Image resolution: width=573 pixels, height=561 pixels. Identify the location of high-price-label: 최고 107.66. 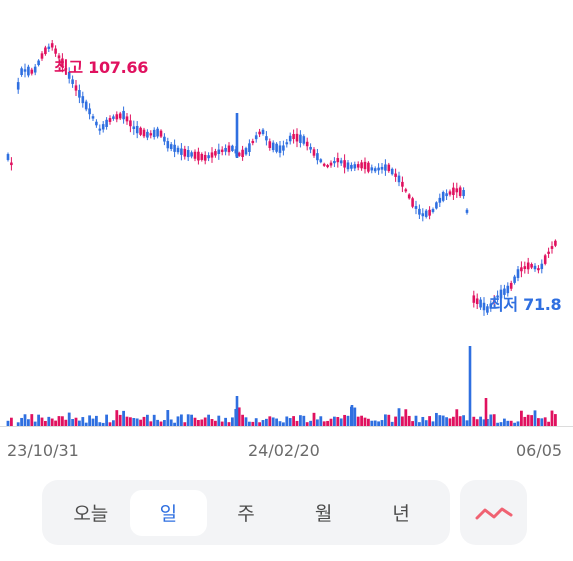
(101, 67).